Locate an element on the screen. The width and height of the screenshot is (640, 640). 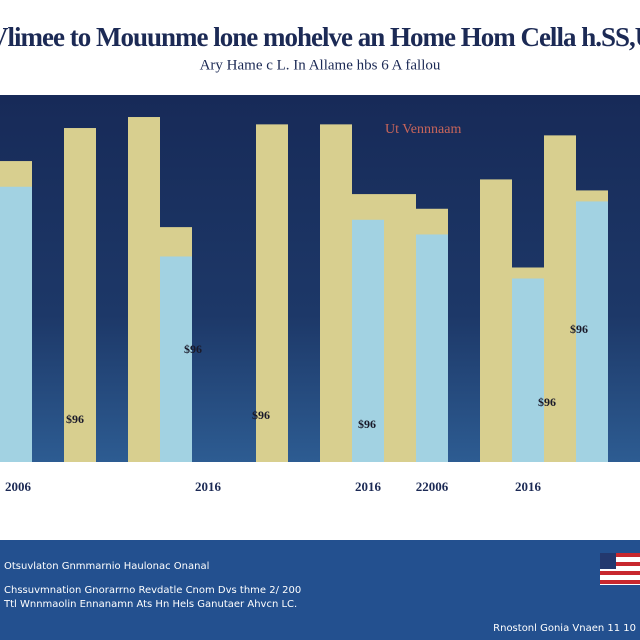
x-tick-label: 22006 is located at coordinates (432, 486).